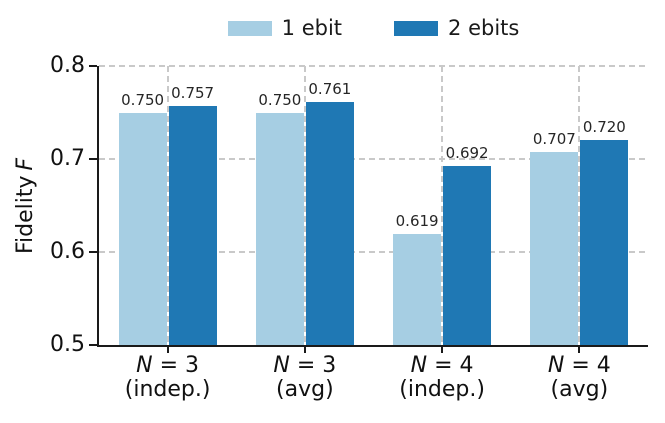 This screenshot has height=423, width=665. I want to click on bar-value-label: 0.761, so click(330, 89).